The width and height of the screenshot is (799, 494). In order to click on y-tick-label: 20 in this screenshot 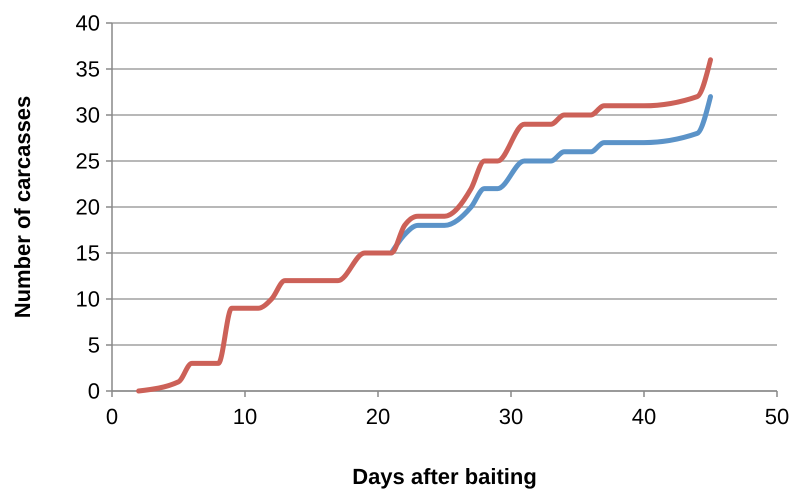, I will do `click(88, 207)`.